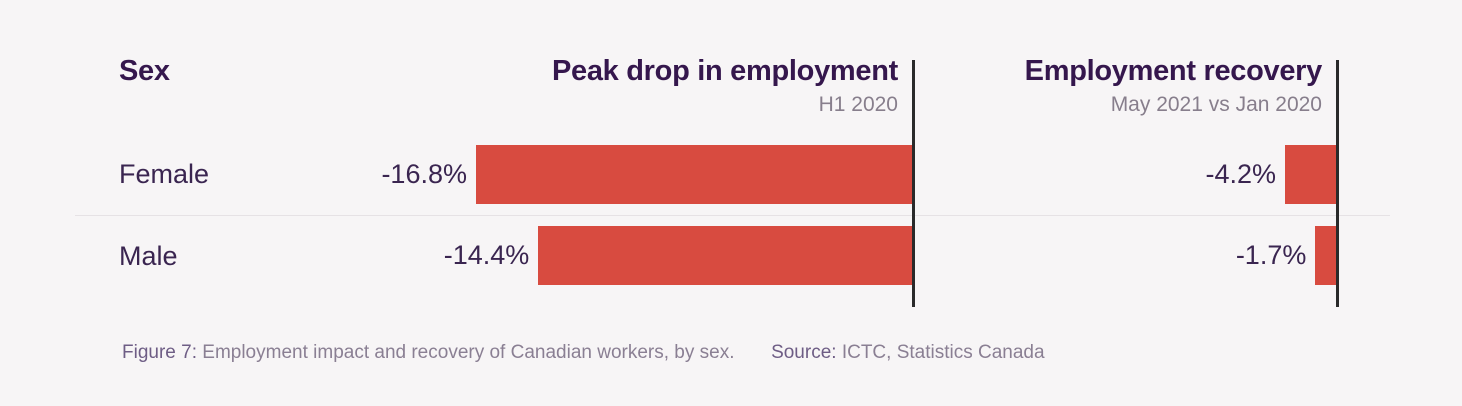 Image resolution: width=1462 pixels, height=406 pixels. I want to click on recovery-bar-female, so click(1310, 174).